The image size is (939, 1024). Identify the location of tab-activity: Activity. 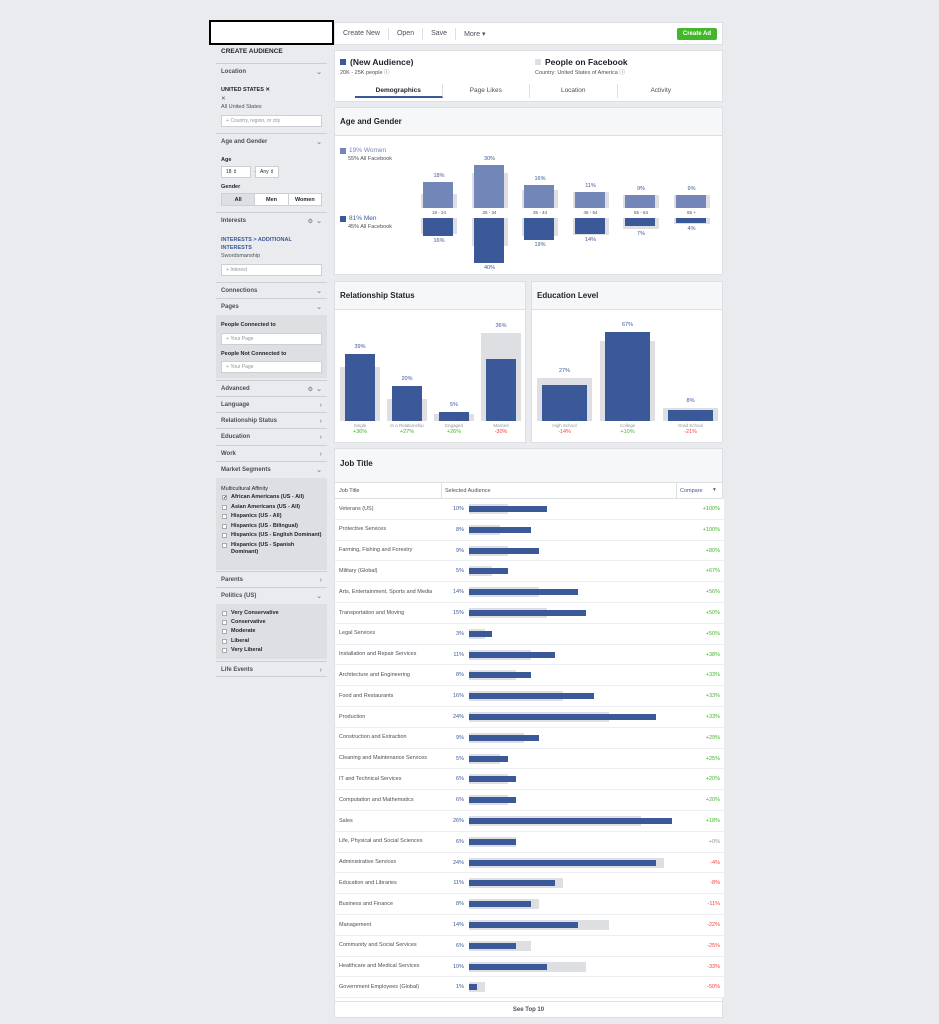
(661, 90).